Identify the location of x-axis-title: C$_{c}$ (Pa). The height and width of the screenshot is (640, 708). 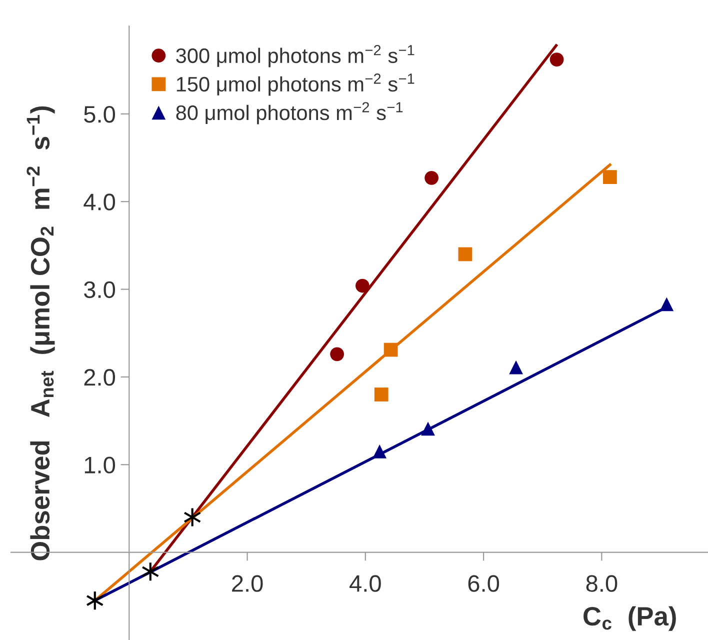
(630, 618).